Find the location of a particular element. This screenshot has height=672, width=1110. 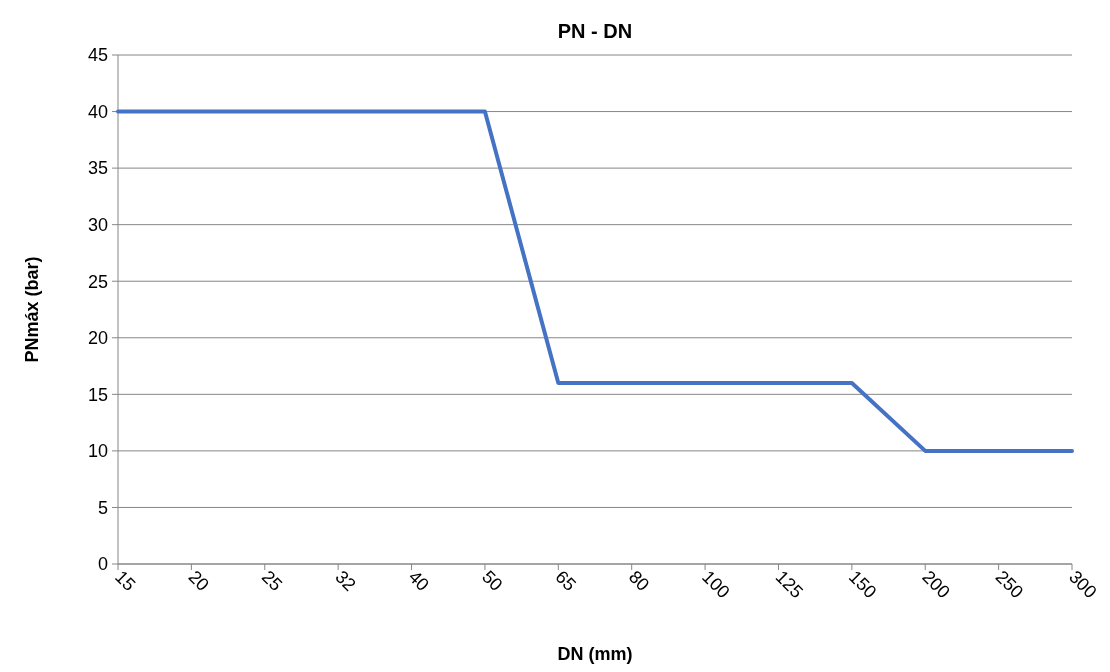

x-tick-label: 100 is located at coordinates (716, 584).